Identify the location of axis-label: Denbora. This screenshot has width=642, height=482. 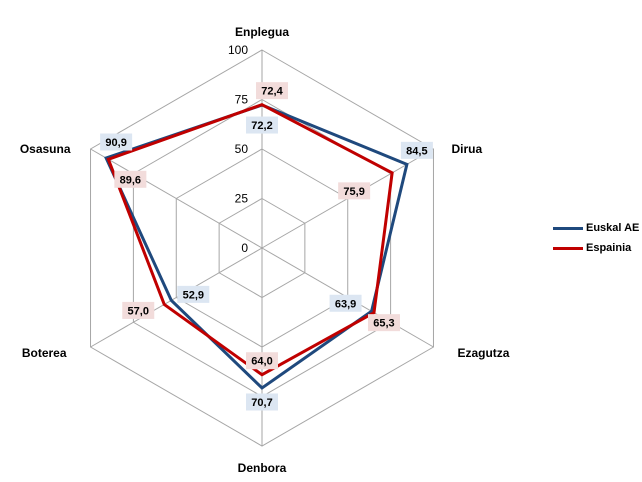
(262, 468).